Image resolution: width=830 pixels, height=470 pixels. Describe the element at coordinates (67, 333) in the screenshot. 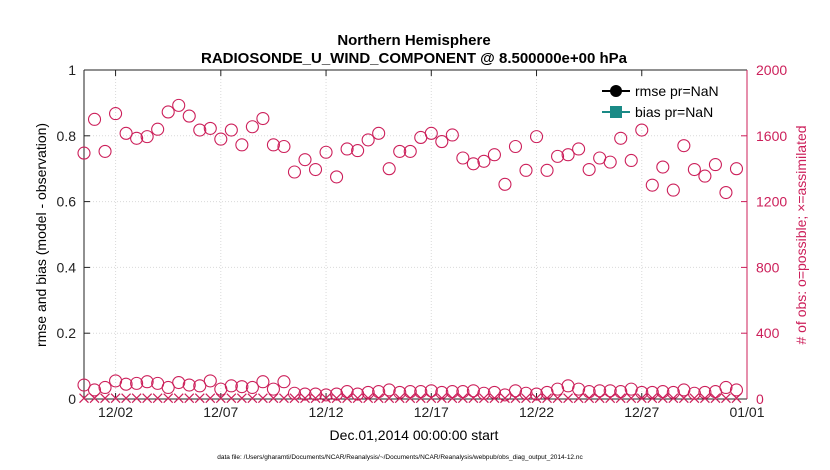

I see `y-tick-label-left: 0.2` at that location.